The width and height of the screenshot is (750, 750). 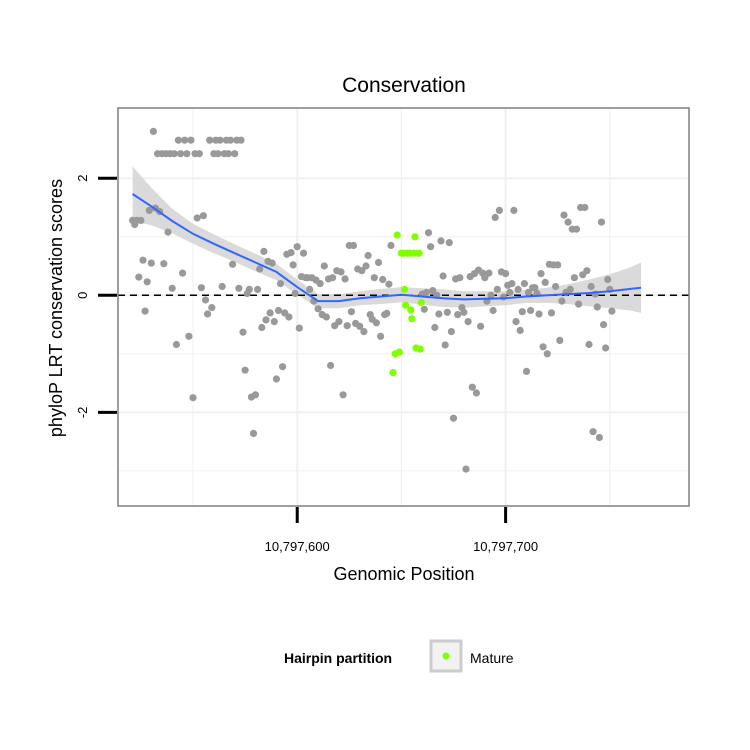 What do you see at coordinates (446, 656) in the screenshot?
I see `legend-key-mature-dot` at bounding box center [446, 656].